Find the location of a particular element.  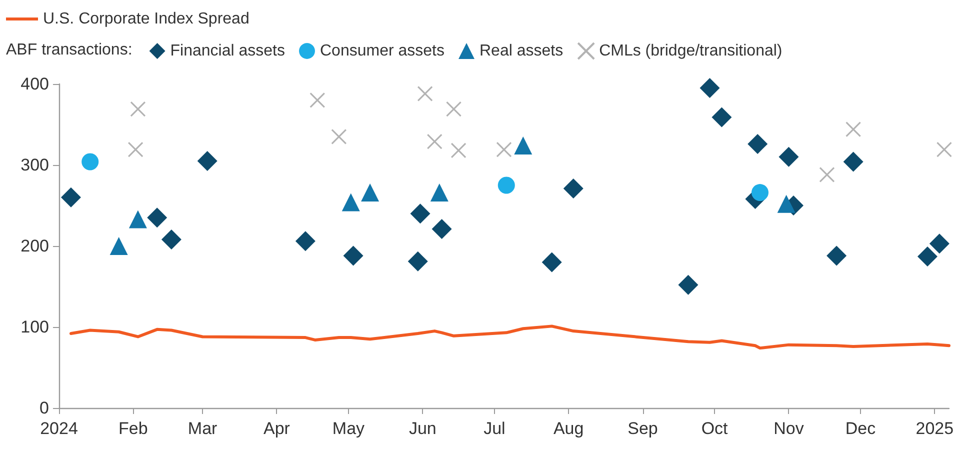

x-tick-label: Apr is located at coordinates (276, 428).